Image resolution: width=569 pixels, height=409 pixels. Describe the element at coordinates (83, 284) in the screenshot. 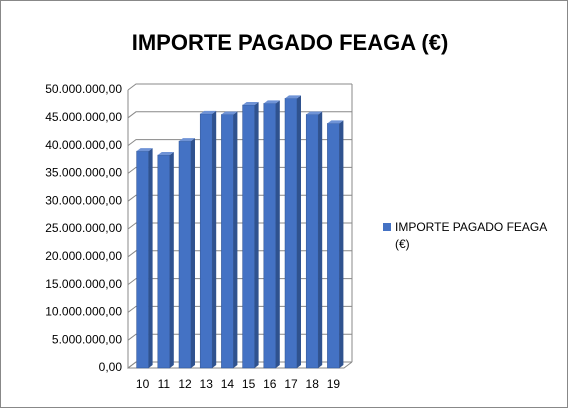

I see `y-tick-label: 15.000.000,00` at that location.